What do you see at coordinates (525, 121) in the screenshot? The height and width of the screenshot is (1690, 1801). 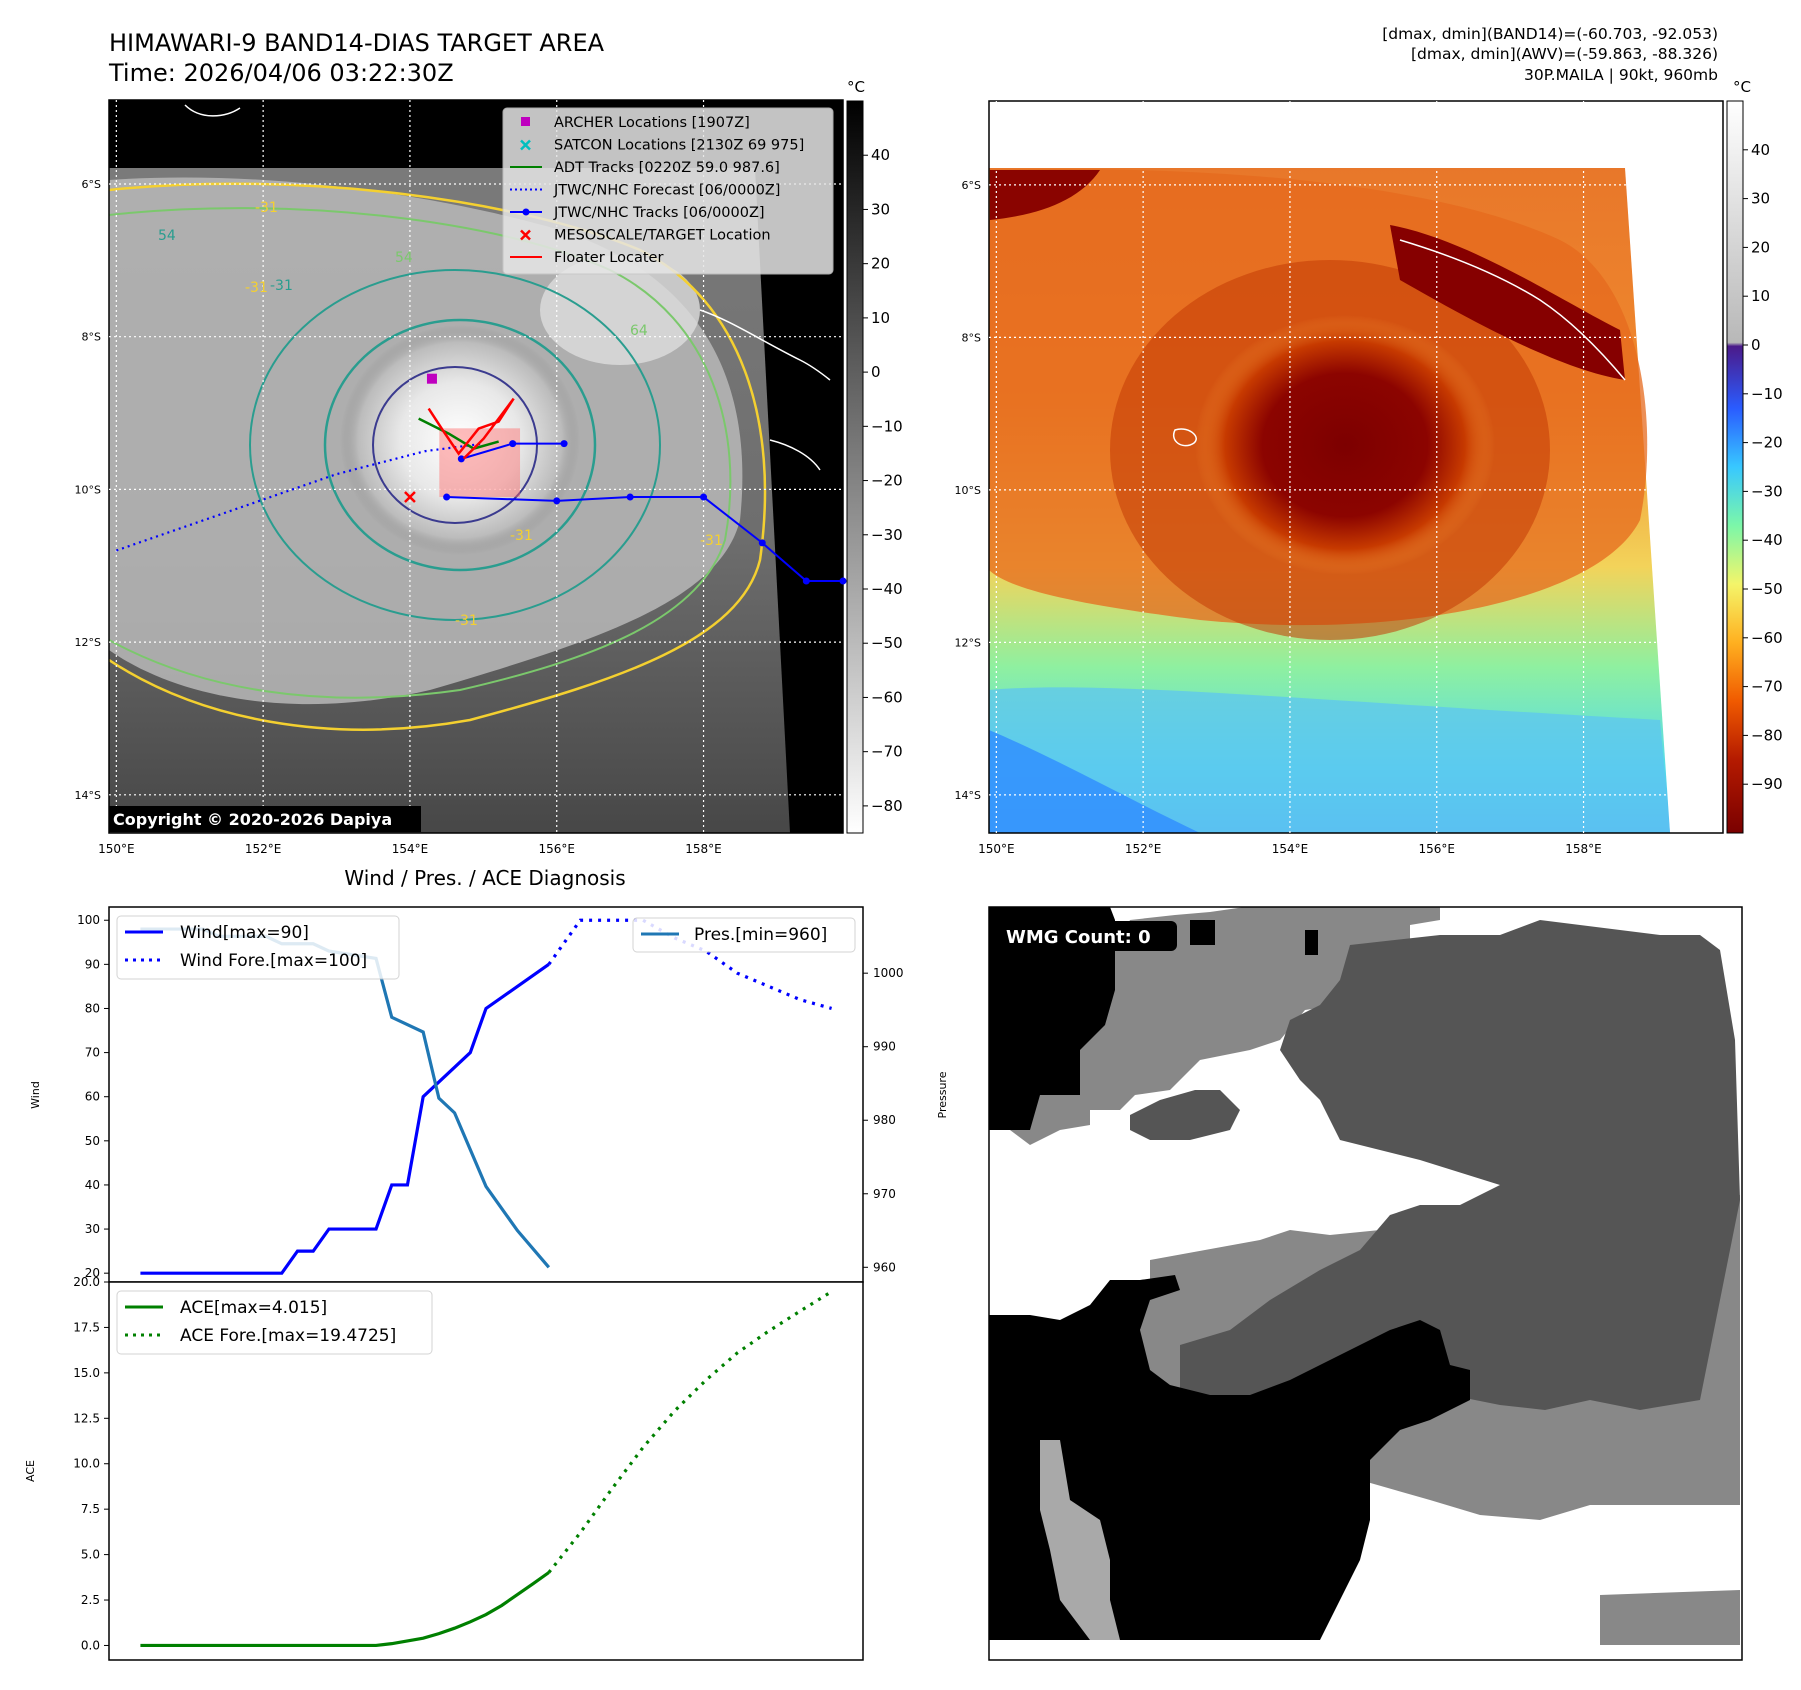 I see `legend-marker-square` at bounding box center [525, 121].